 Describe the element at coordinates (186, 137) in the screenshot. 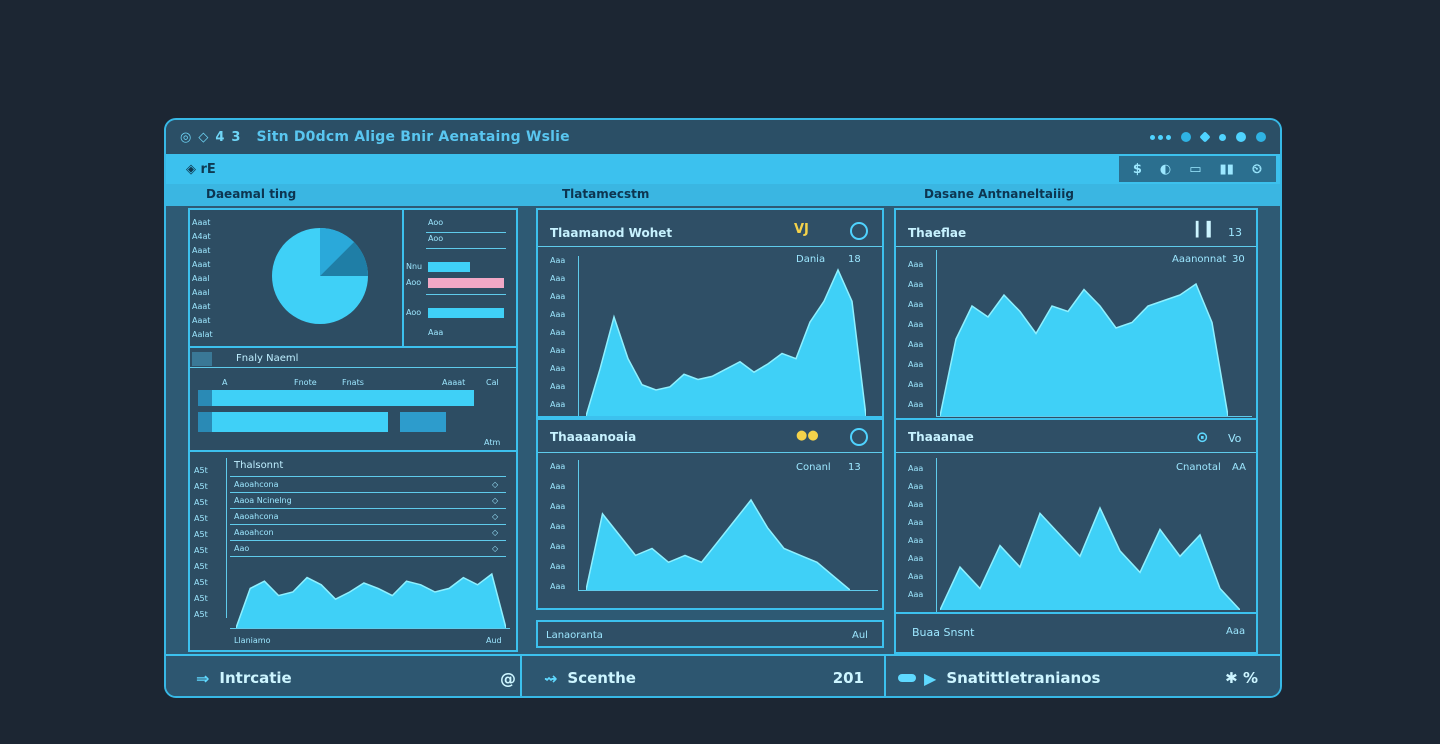

I see `app-logo-icon: ◎` at that location.